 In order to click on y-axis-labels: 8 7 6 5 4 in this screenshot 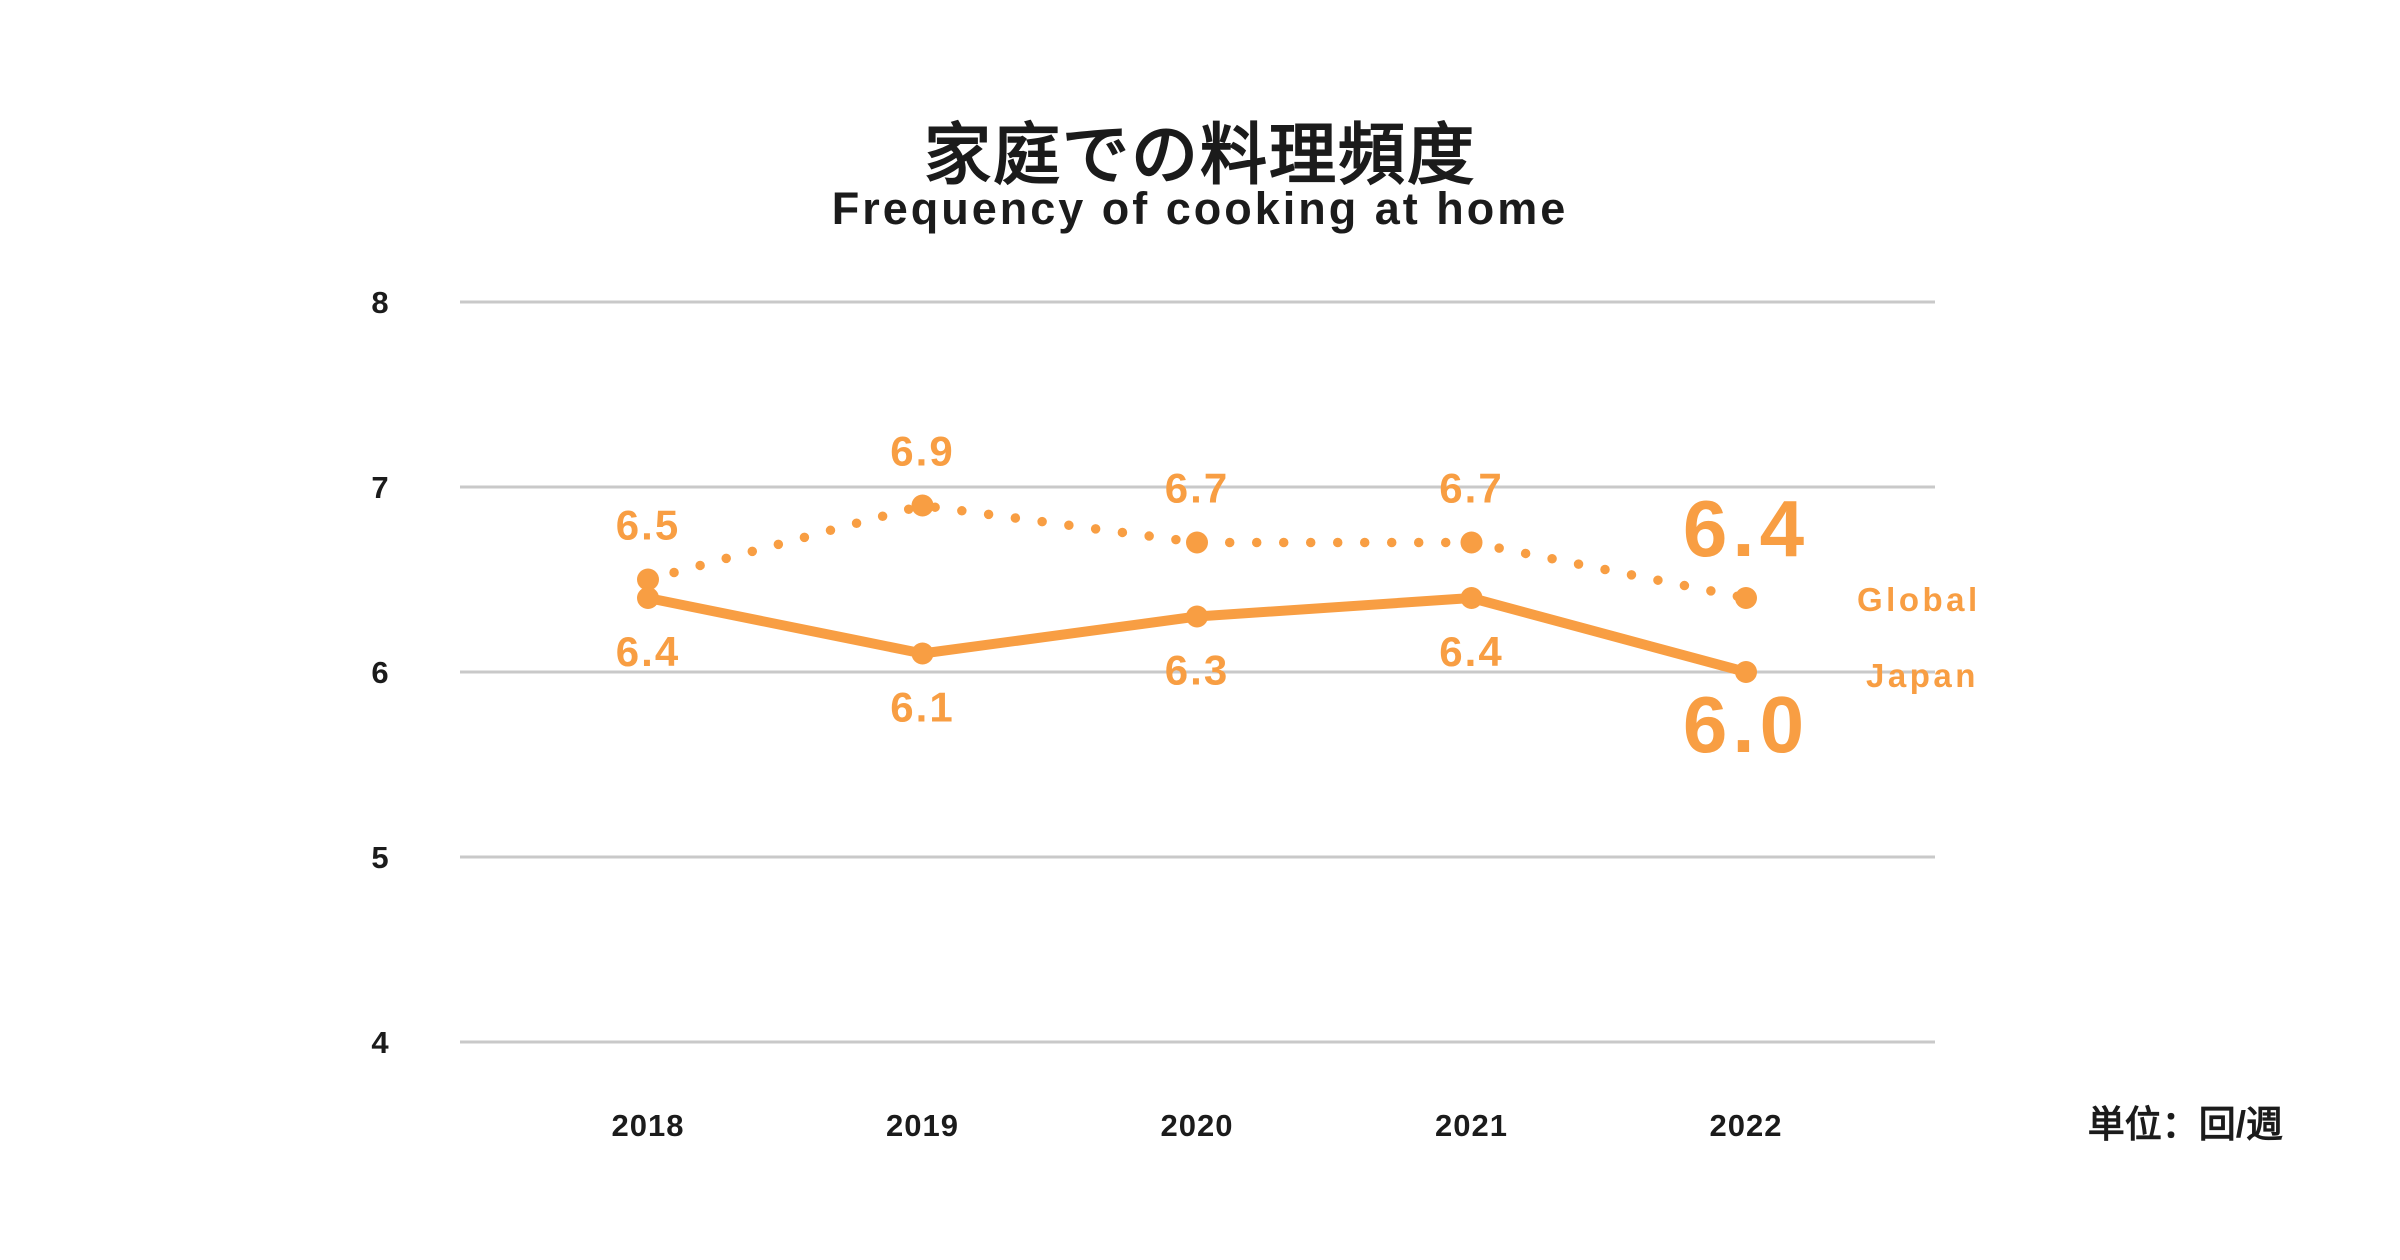, I will do `click(380, 672)`.